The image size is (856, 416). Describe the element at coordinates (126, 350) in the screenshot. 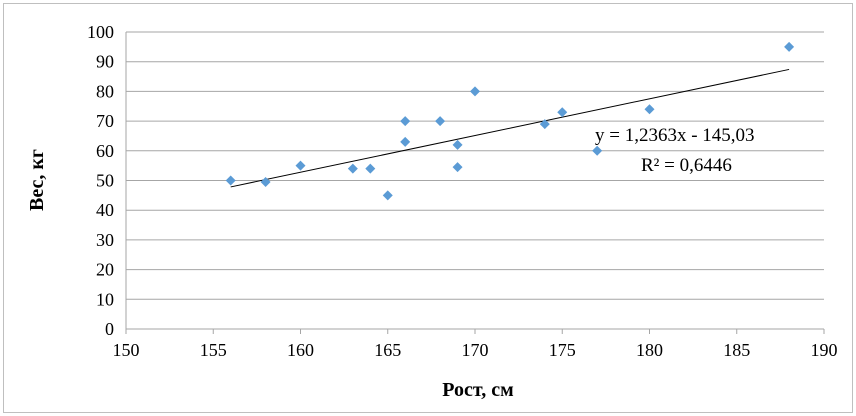

I see `x-tick-label: 150` at that location.